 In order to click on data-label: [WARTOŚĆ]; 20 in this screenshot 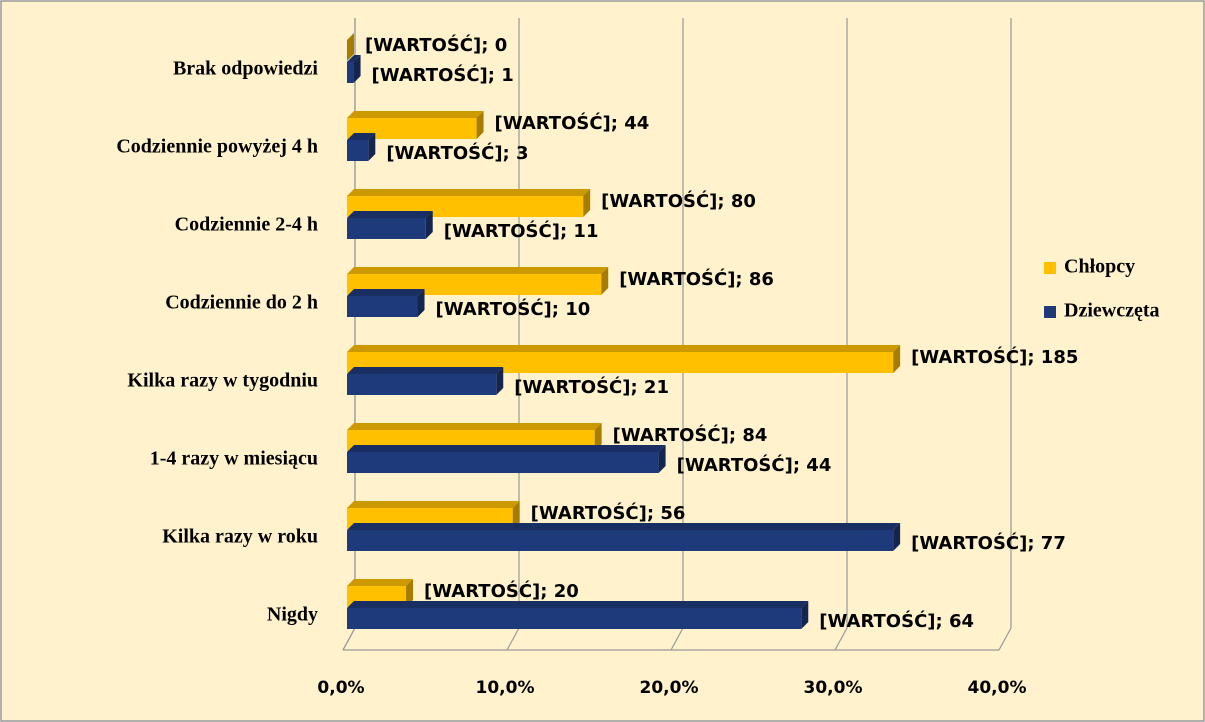, I will do `click(501, 591)`.